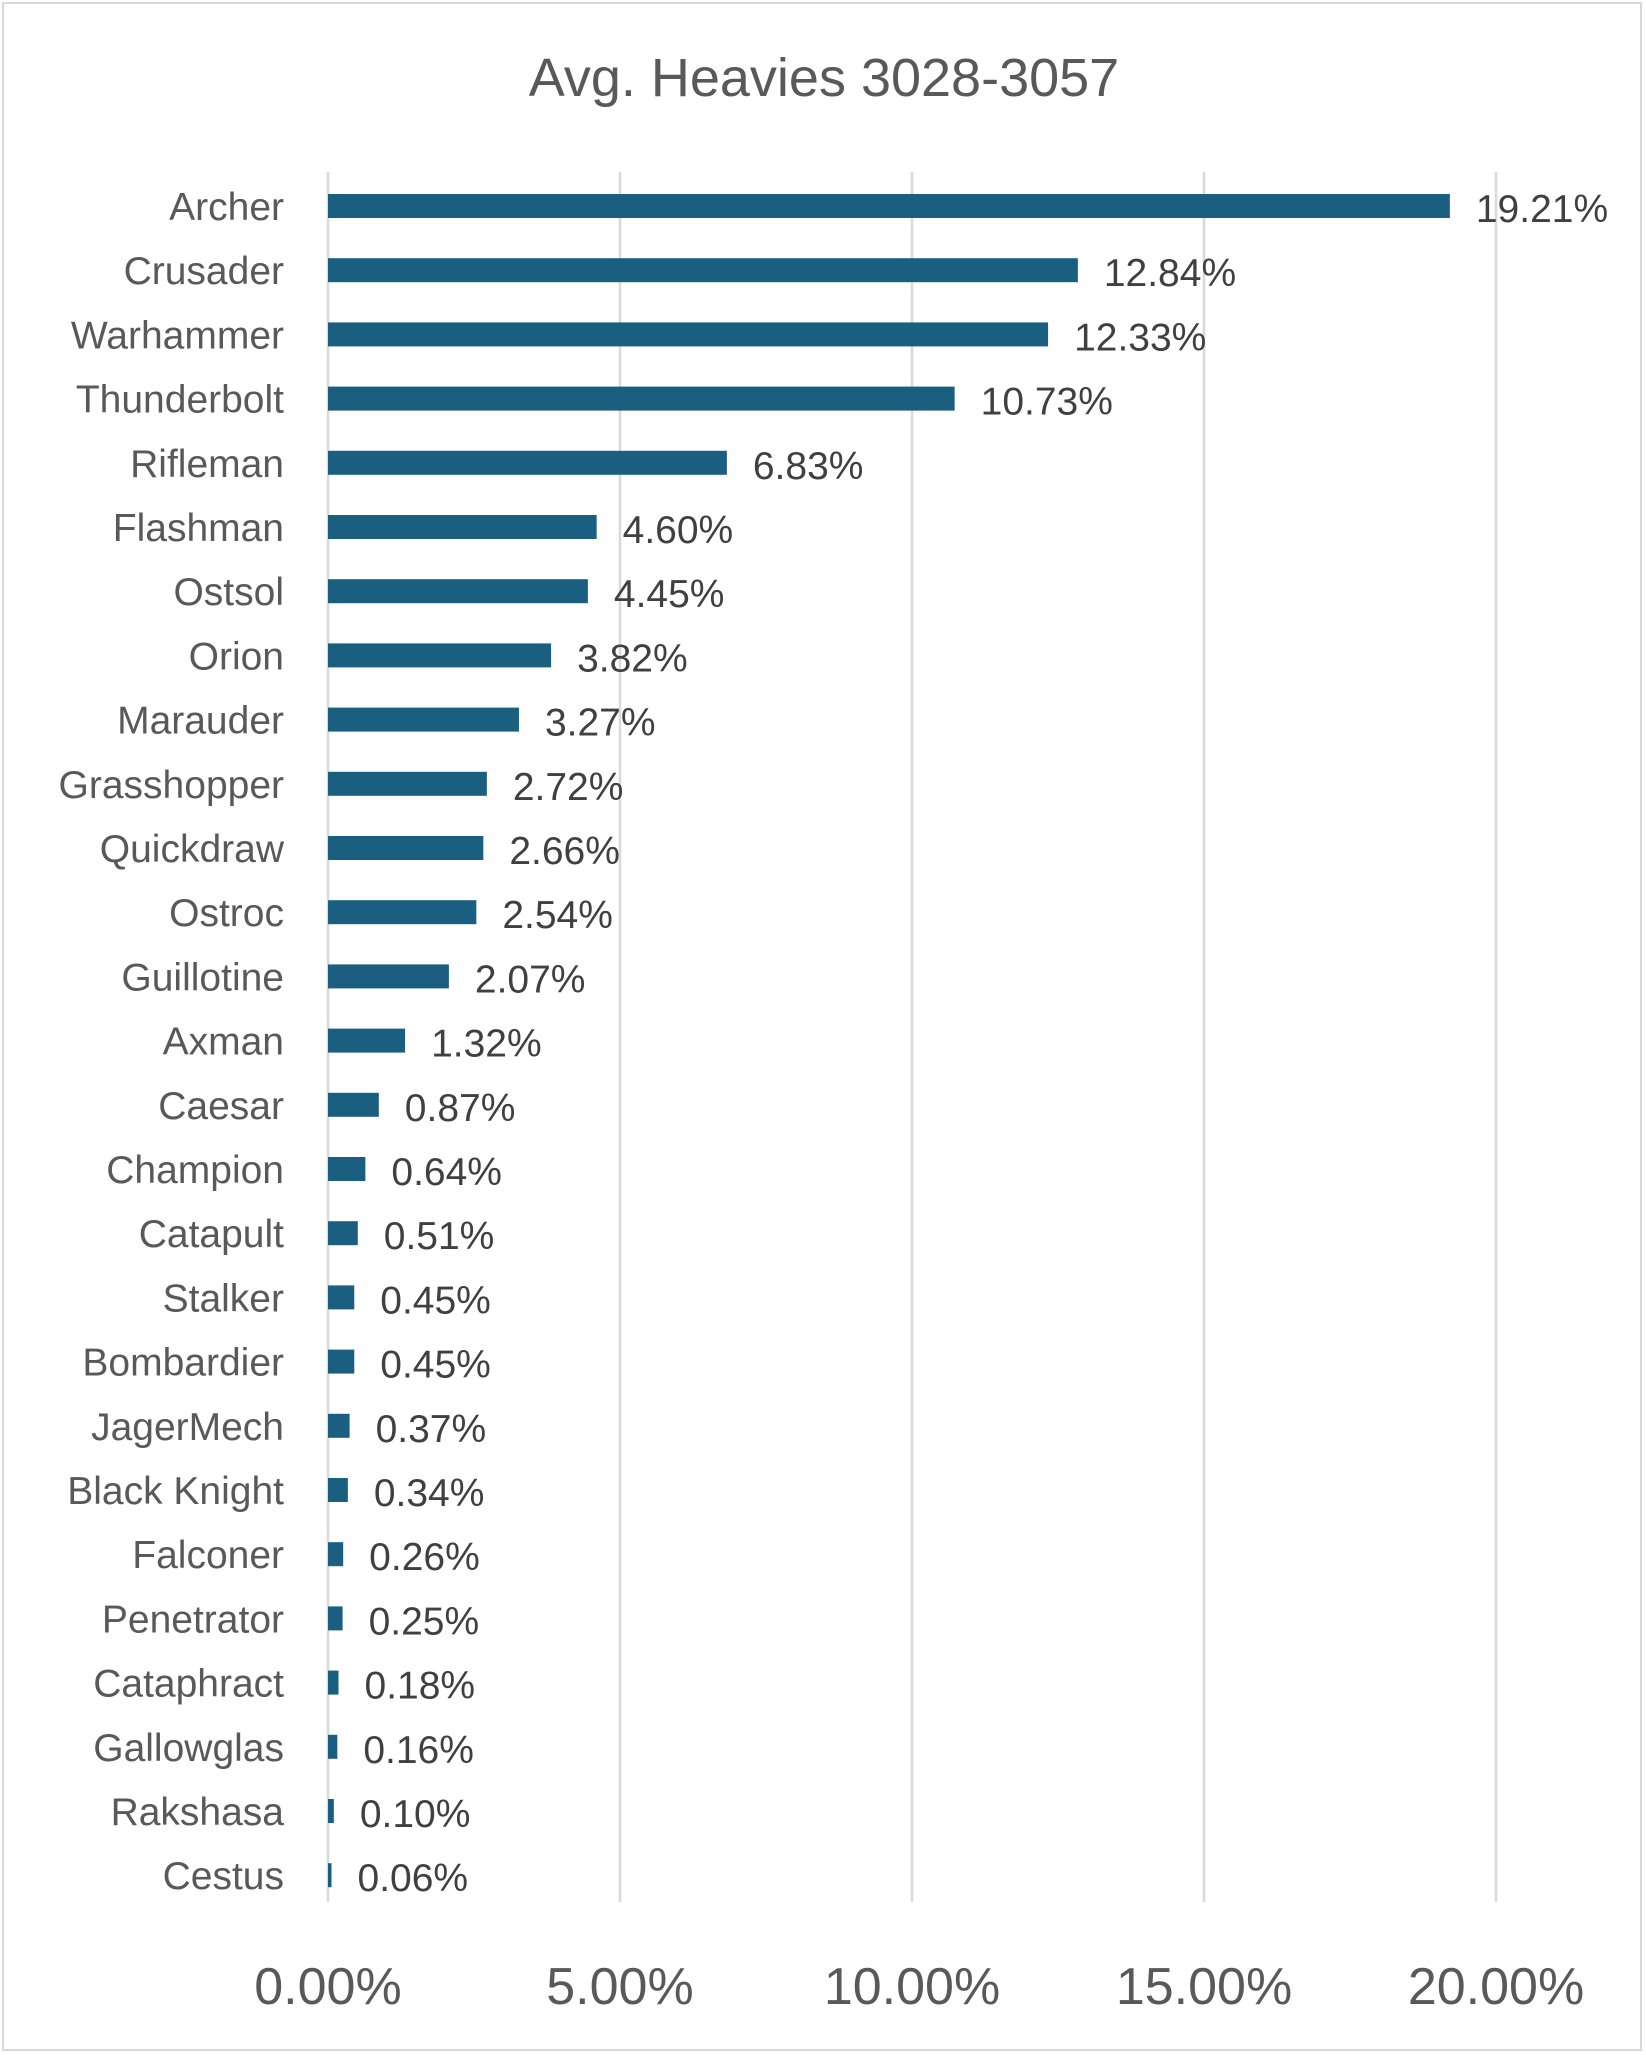 This screenshot has width=1646, height=2055. What do you see at coordinates (824, 78) in the screenshot?
I see `chart-title: Avg. Heavies 3028-3057` at bounding box center [824, 78].